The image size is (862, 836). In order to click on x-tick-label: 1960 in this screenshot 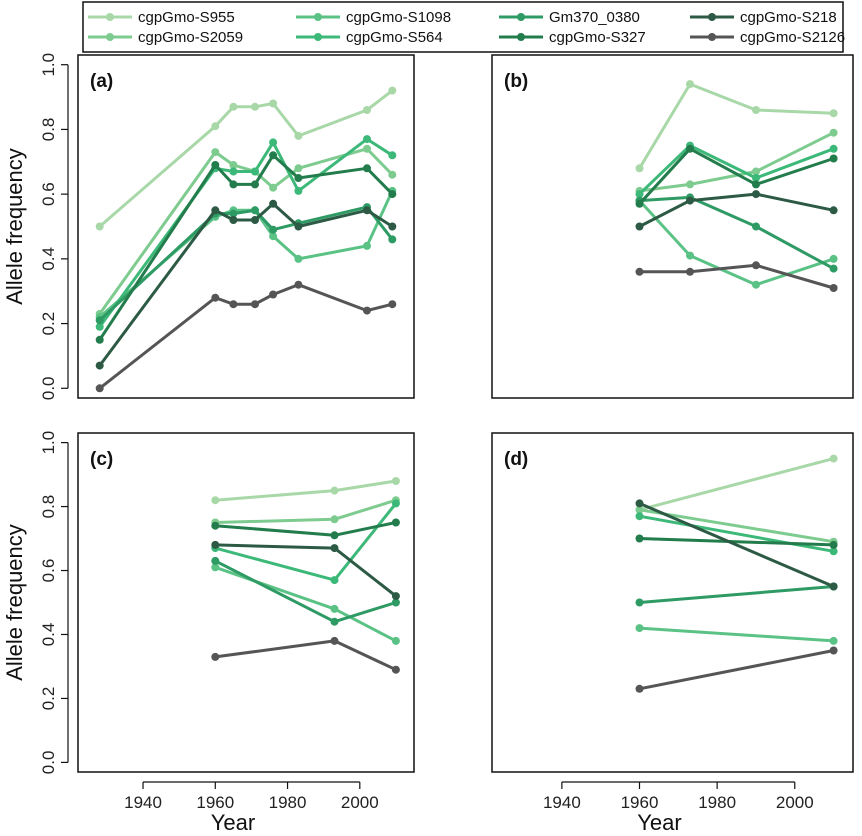, I will do `click(640, 802)`.